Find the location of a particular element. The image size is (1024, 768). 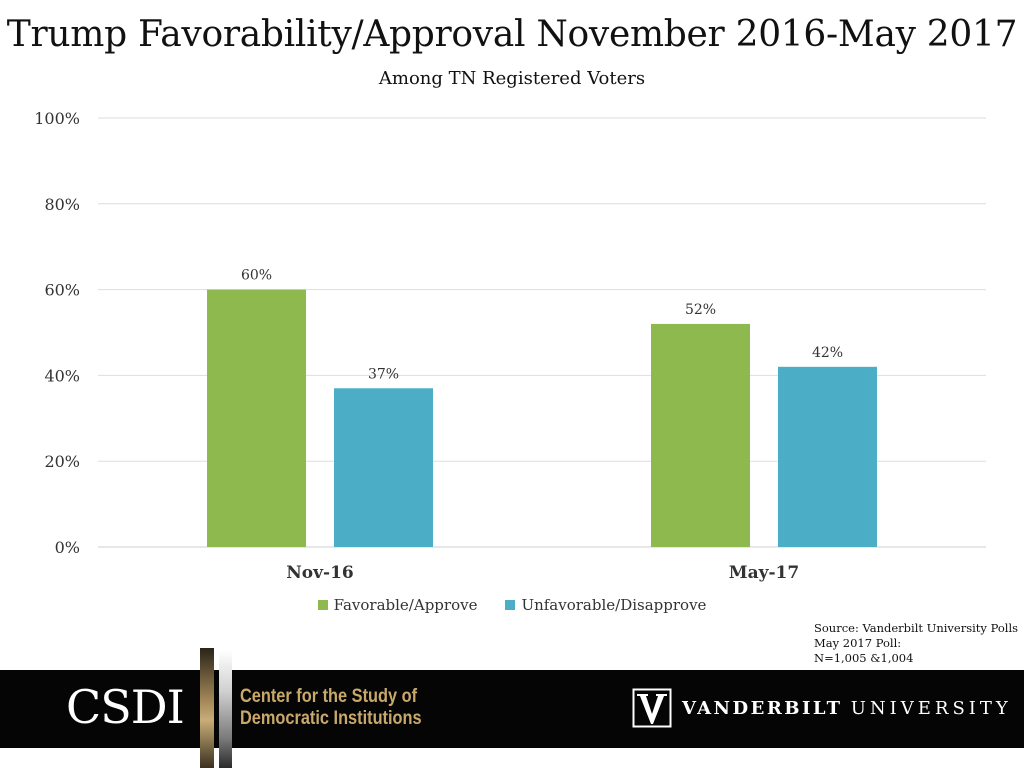

footer-stripe is located at coordinates (512, 758).